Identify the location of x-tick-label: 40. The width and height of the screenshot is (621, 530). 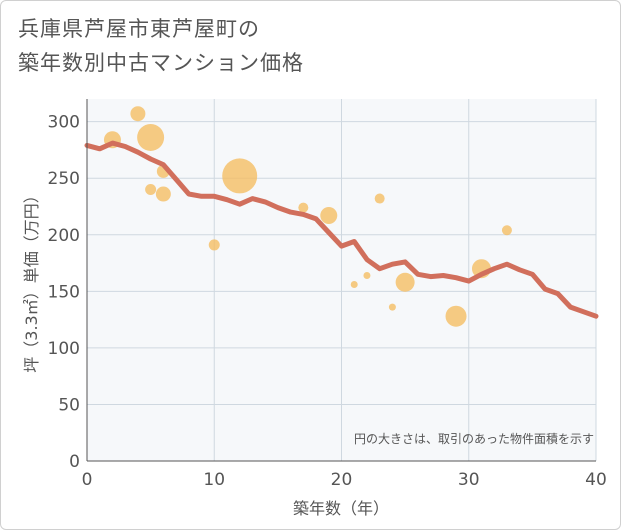
(596, 480).